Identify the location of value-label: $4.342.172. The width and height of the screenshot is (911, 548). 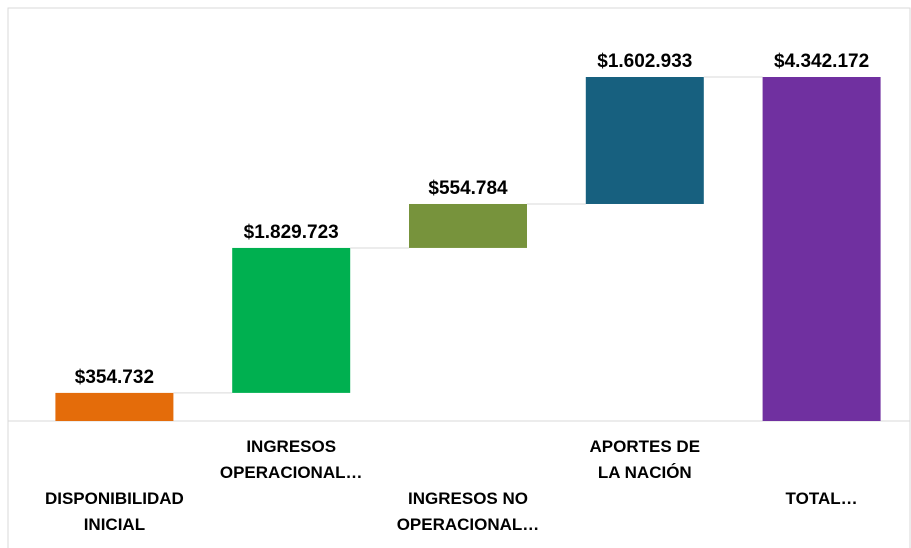
(821, 61).